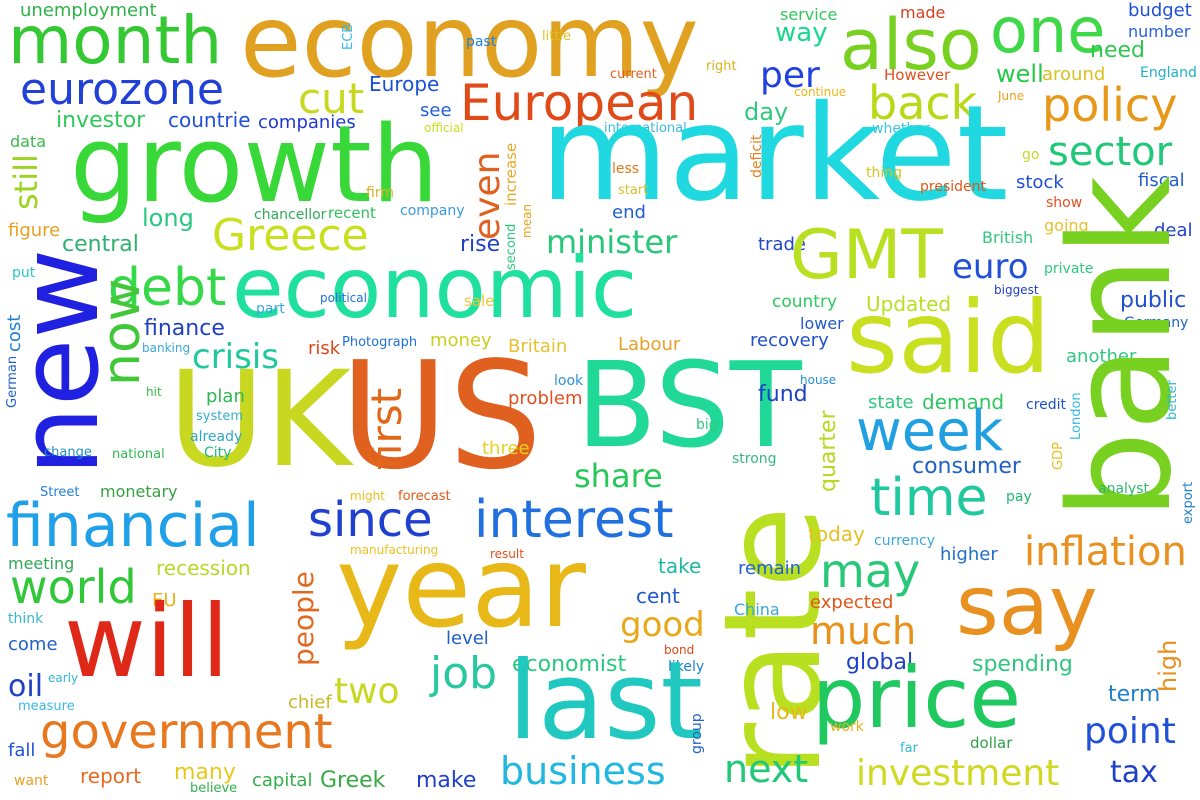 This screenshot has height=800, width=1200. Describe the element at coordinates (1069, 269) in the screenshot. I see `word: private` at that location.